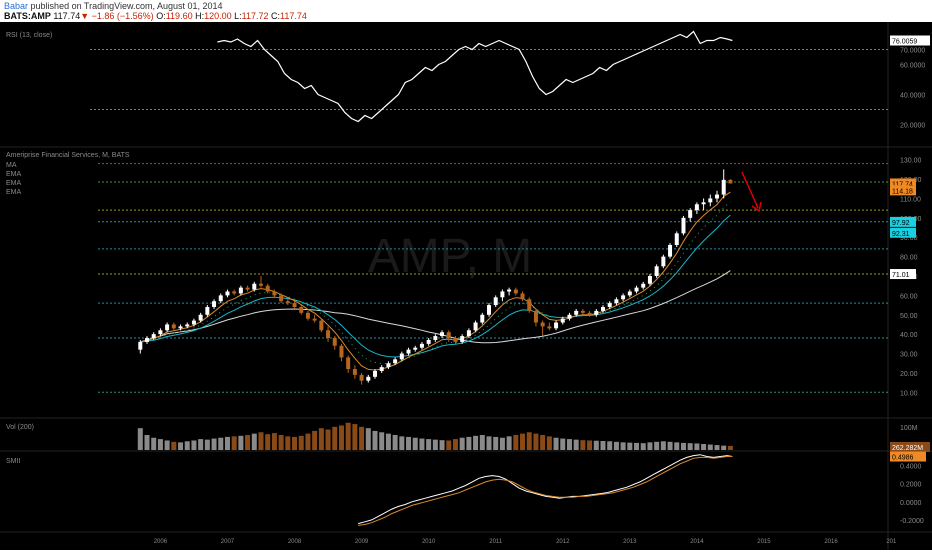 The height and width of the screenshot is (555, 932). Describe the element at coordinates (630, 542) in the screenshot. I see `x-tick-label: 2013` at that location.